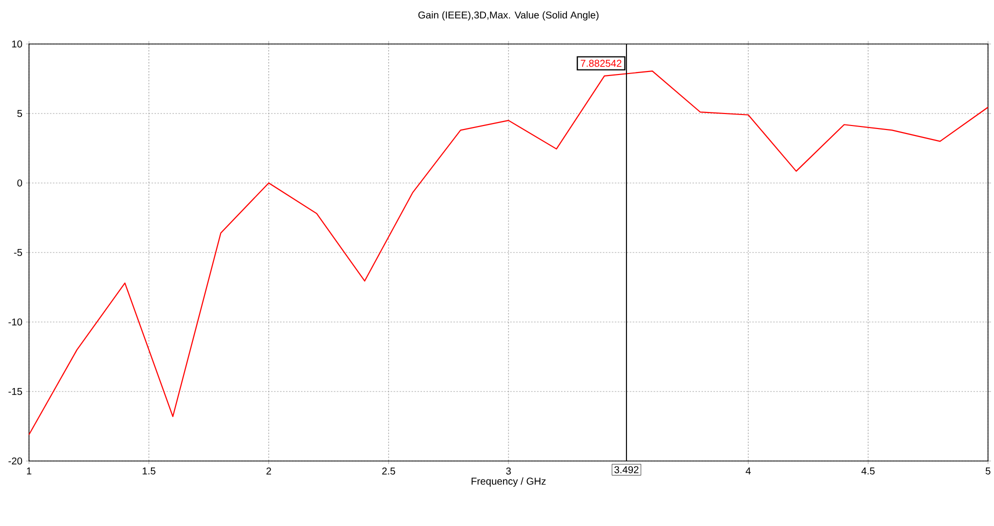 The height and width of the screenshot is (526, 994). What do you see at coordinates (149, 471) in the screenshot?
I see `x-tick-label: 1.5` at bounding box center [149, 471].